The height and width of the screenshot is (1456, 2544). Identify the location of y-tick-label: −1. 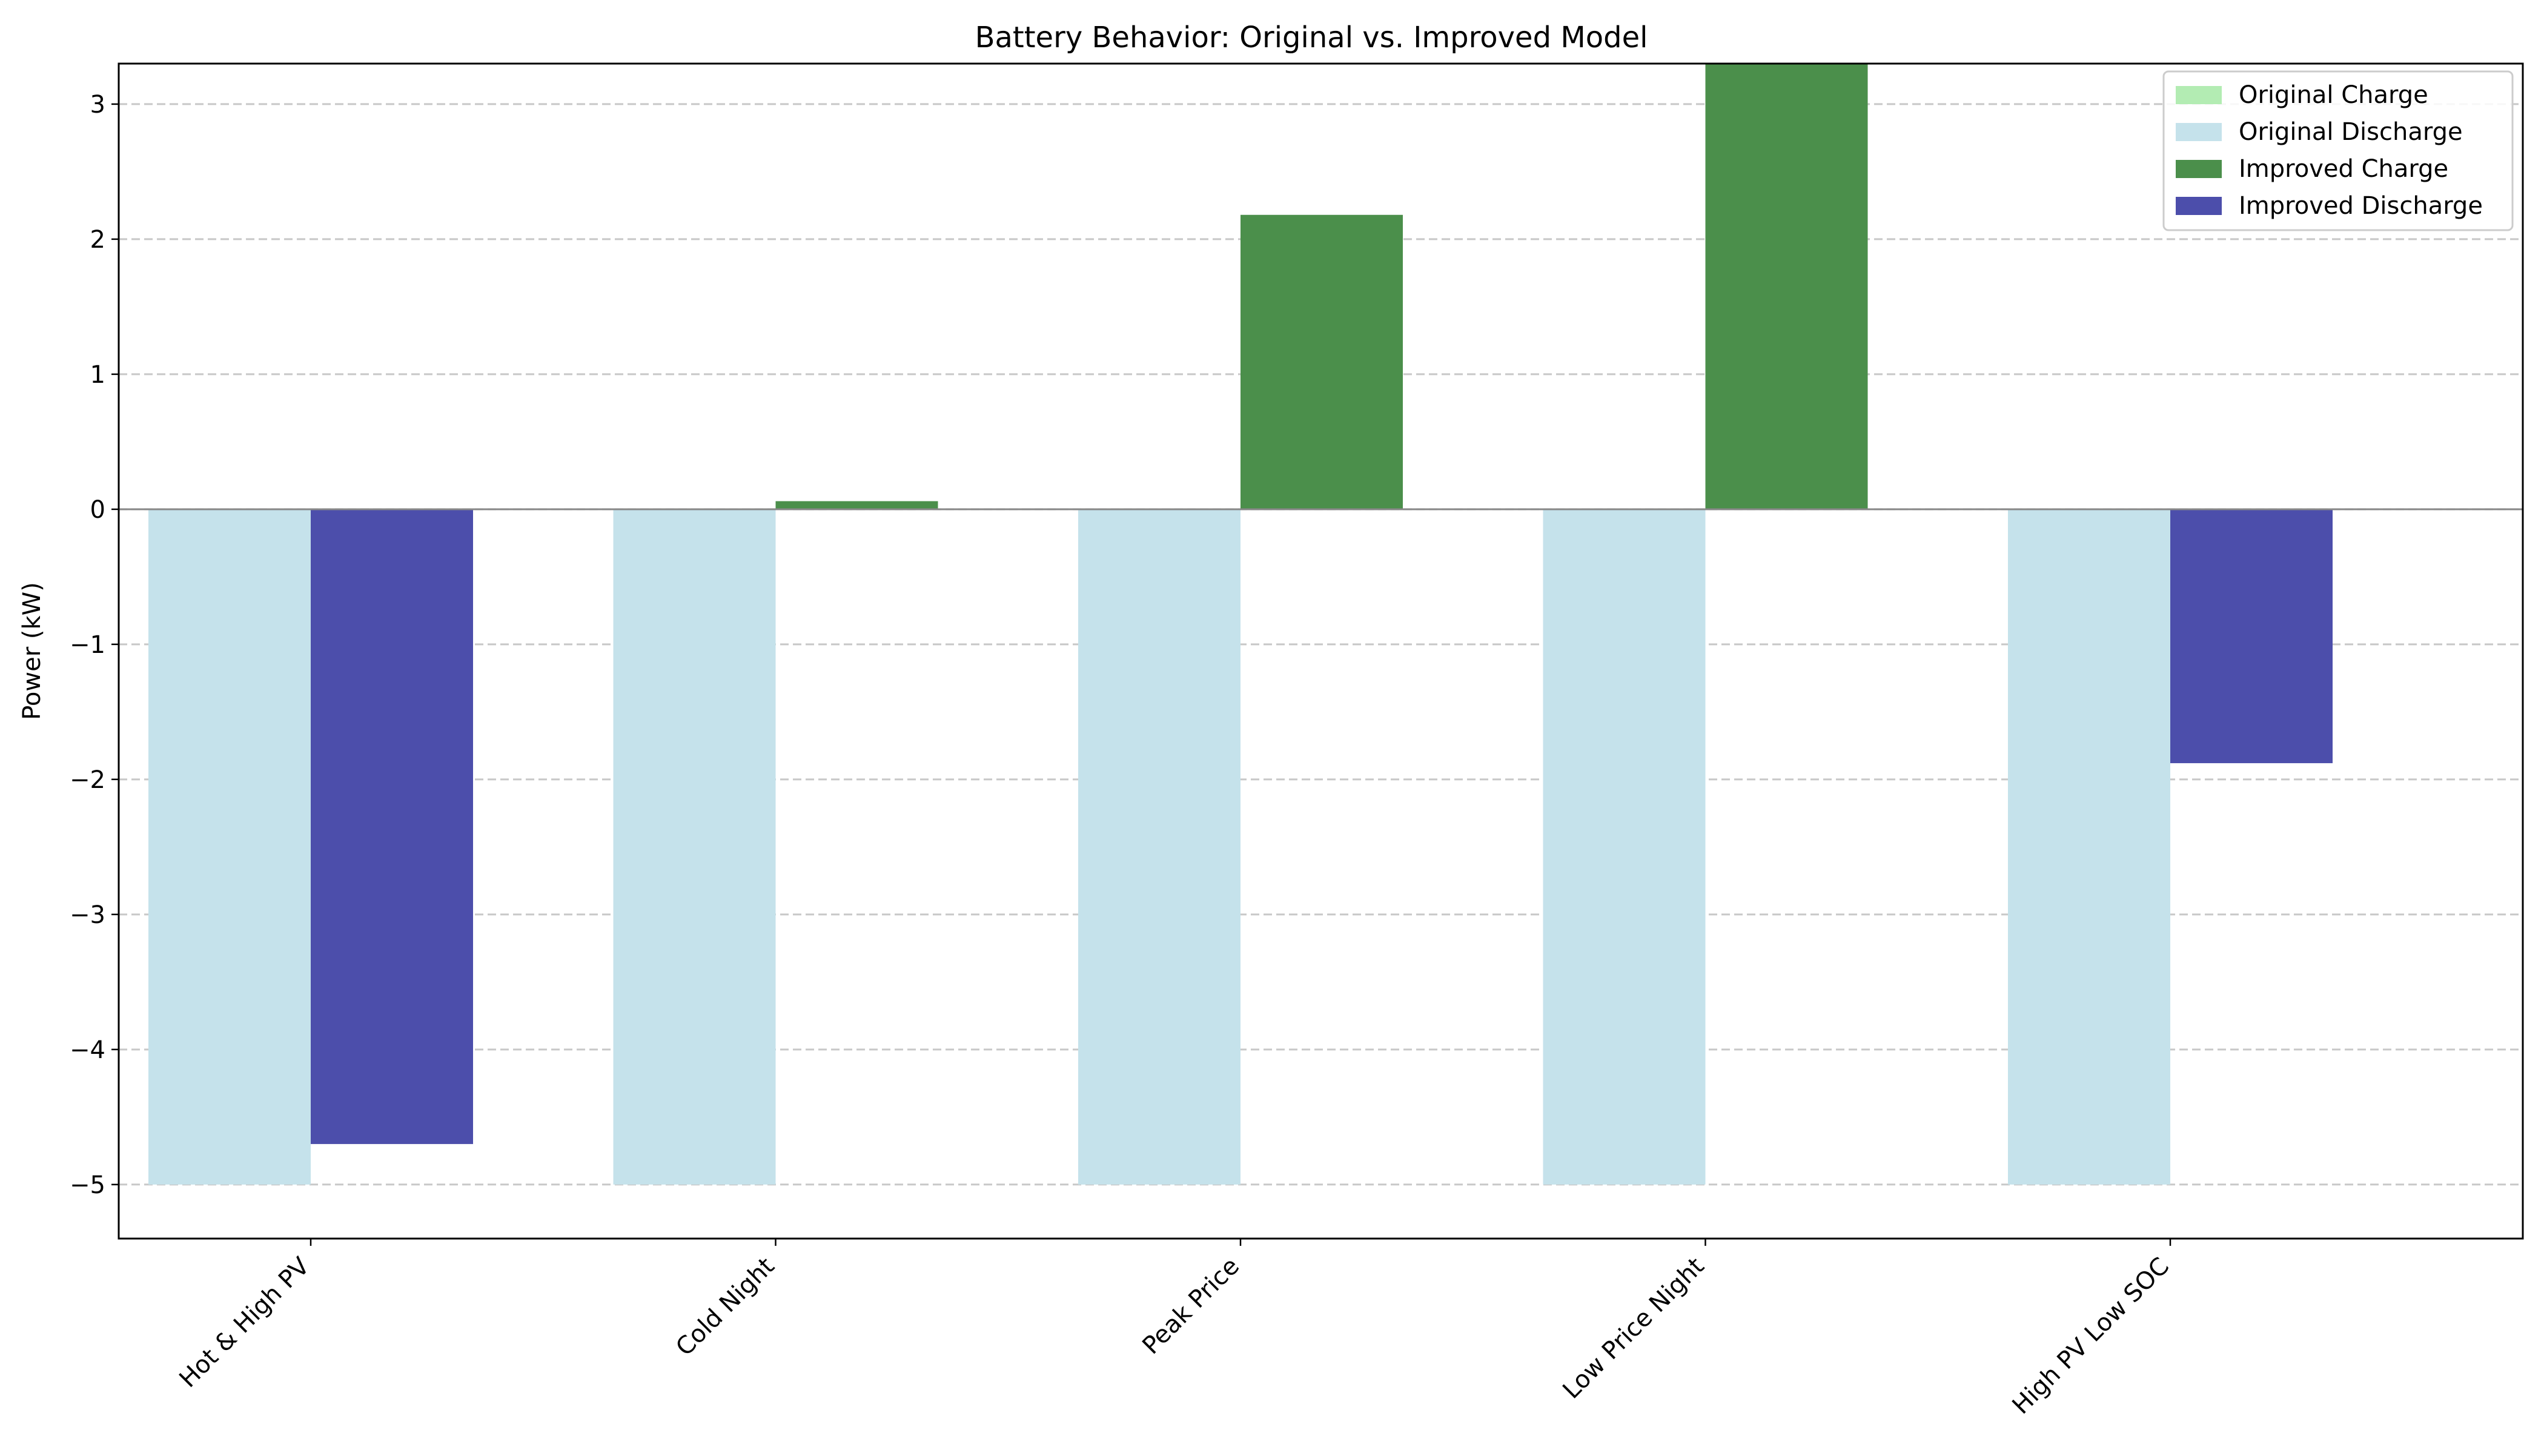
(87, 645).